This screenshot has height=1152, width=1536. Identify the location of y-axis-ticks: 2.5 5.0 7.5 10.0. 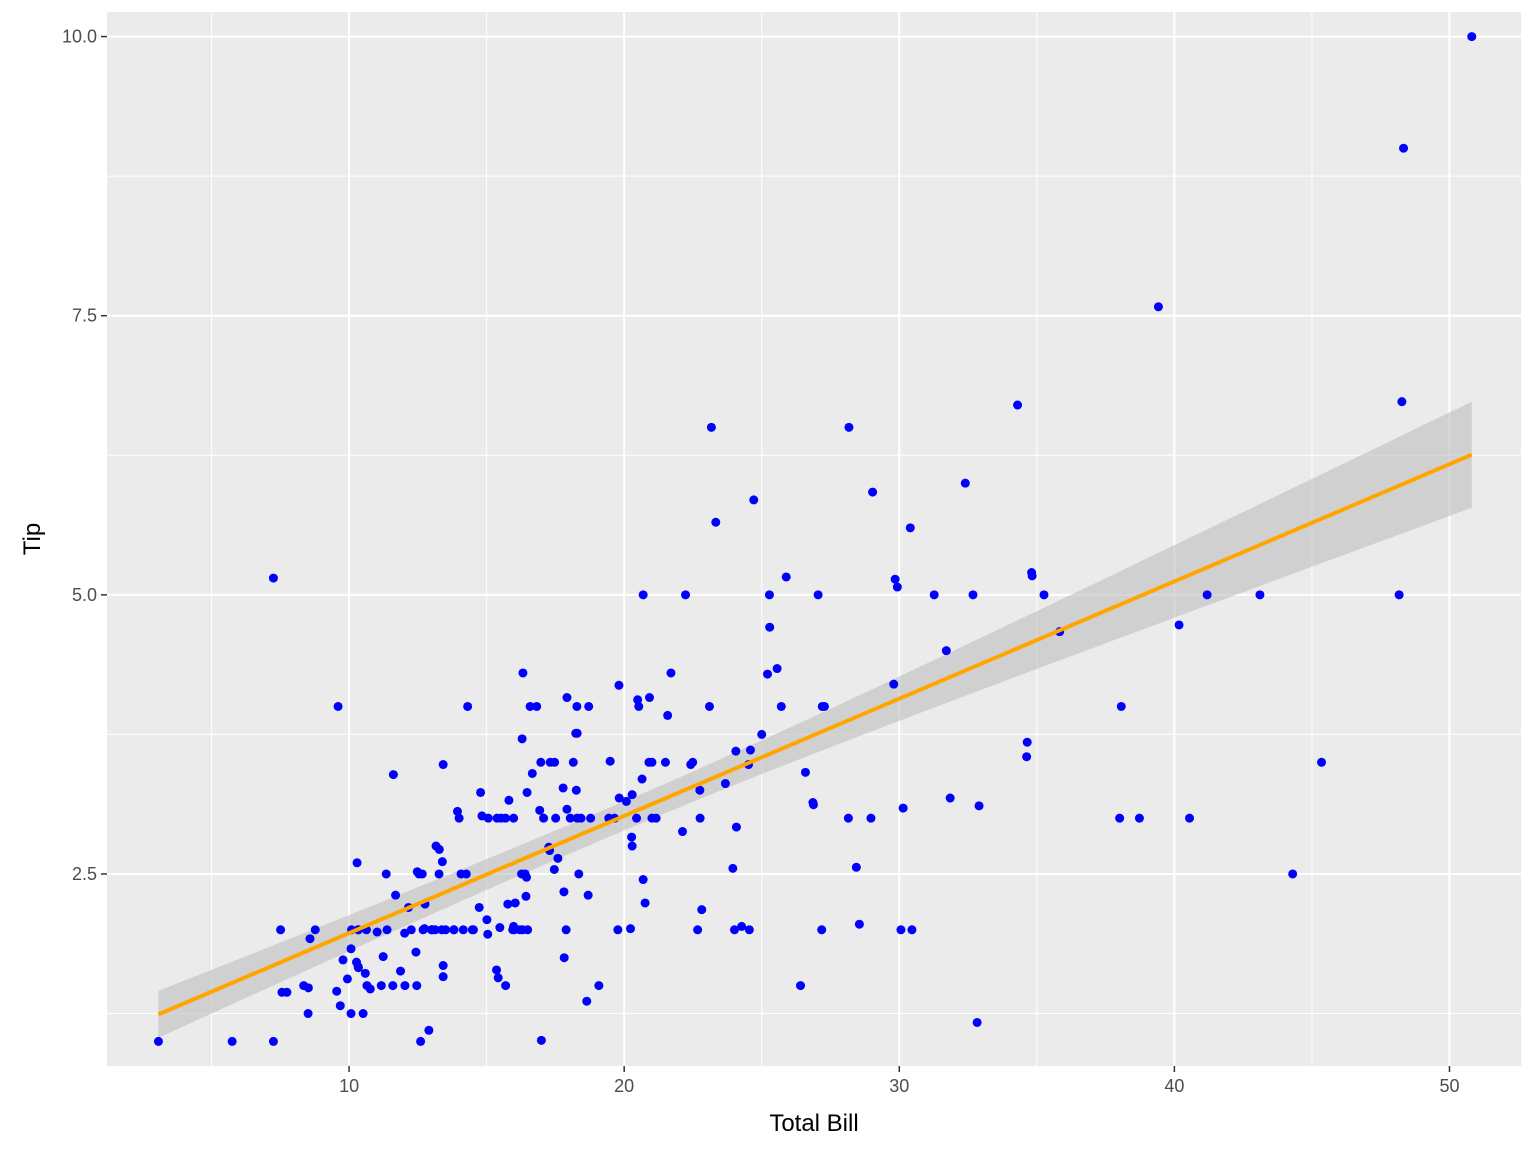
(84, 455).